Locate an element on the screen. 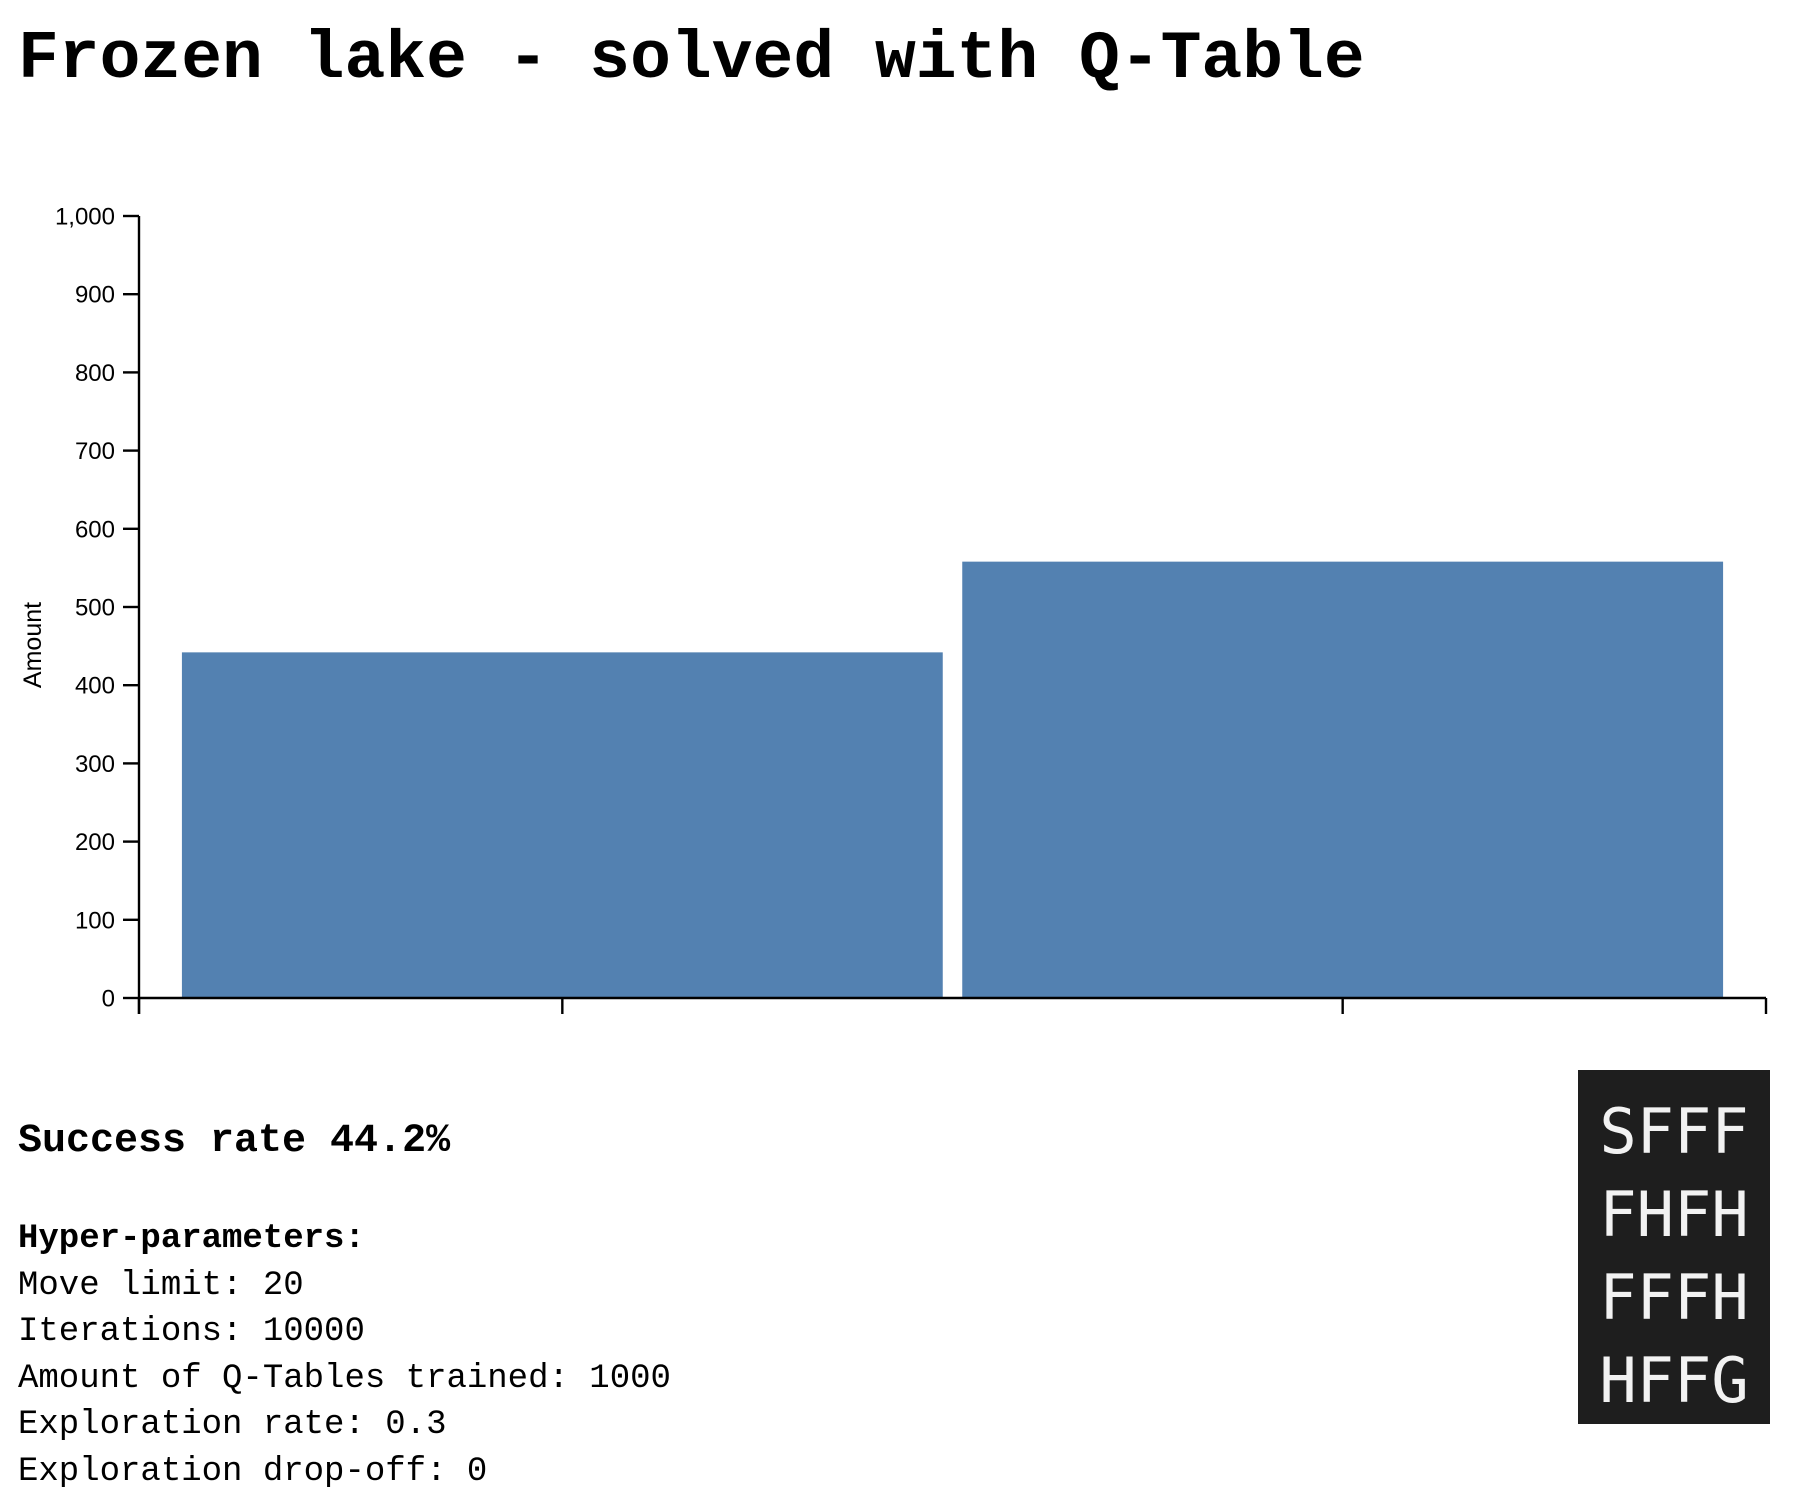 This screenshot has width=1802, height=1500. y-axis-title: Amount is located at coordinates (33, 645).